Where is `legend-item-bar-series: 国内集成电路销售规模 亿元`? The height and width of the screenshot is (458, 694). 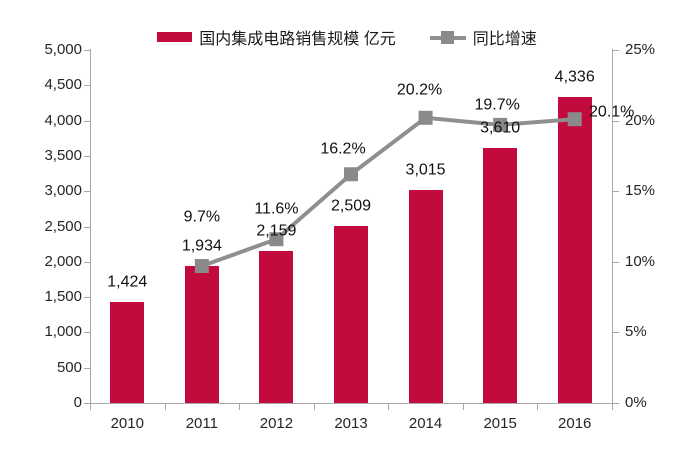 legend-item-bar-series: 国内集成电路销售规模 亿元 is located at coordinates (276, 37).